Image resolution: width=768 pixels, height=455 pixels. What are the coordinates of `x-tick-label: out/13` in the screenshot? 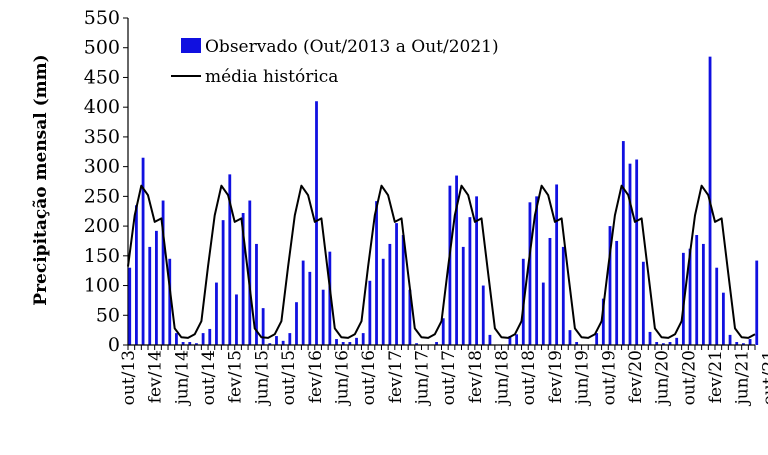 It's located at (129, 377).